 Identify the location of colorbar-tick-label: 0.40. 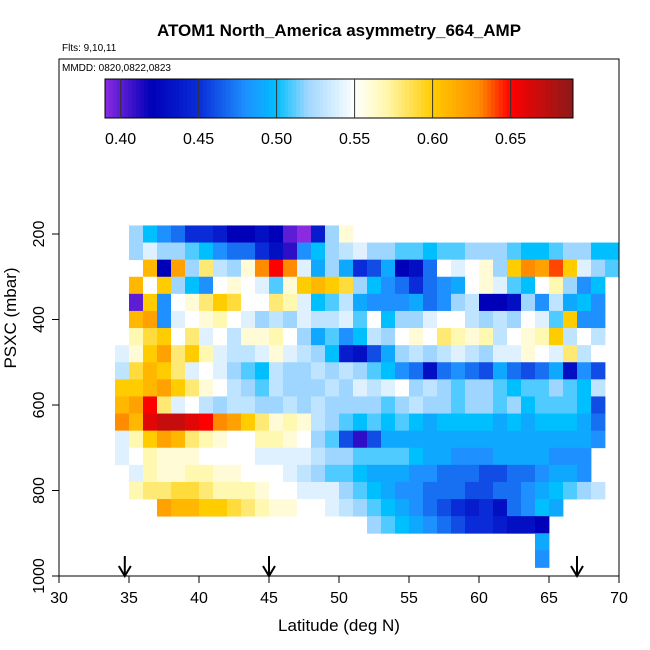
(120, 139).